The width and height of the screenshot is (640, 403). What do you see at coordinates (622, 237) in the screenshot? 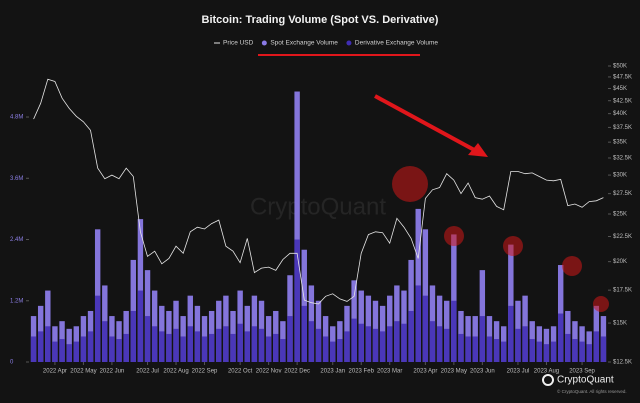
I see `y2-tick-label: $22.5K` at bounding box center [622, 237].